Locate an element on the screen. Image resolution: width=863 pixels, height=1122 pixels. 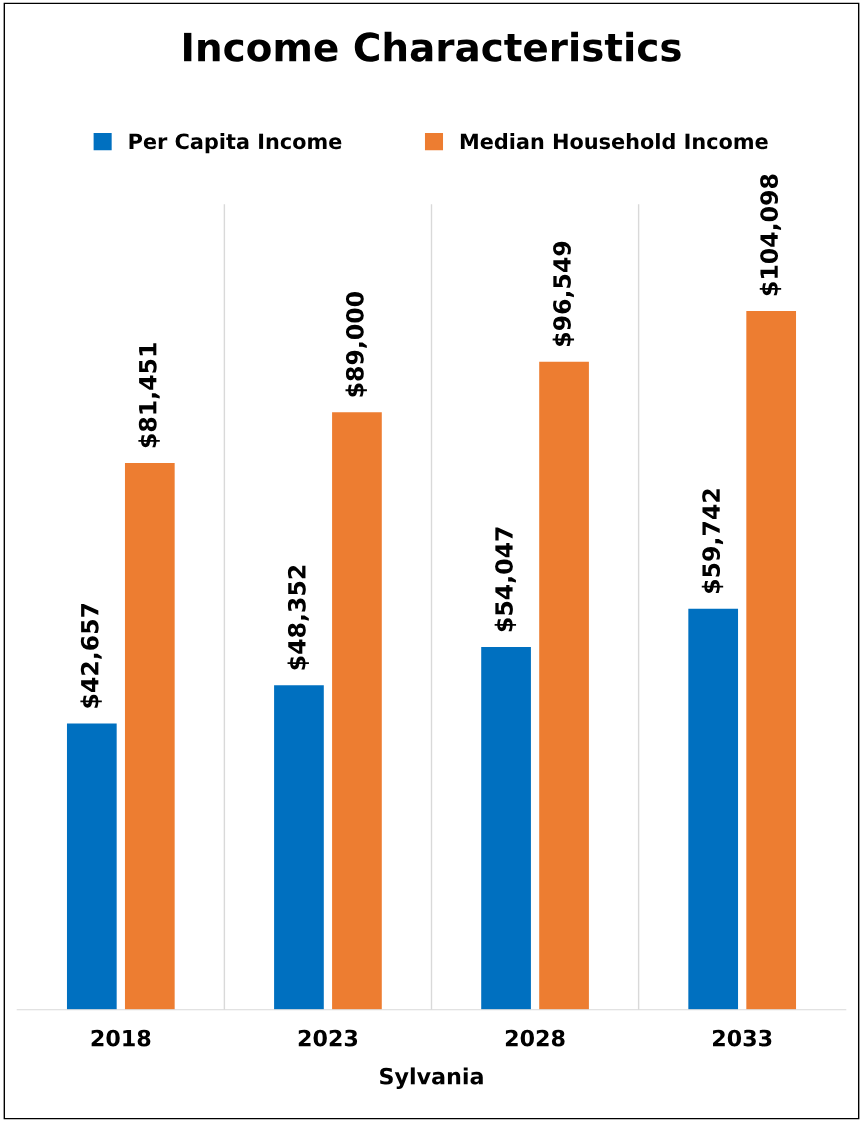
data-label: $104,098 is located at coordinates (770, 235).